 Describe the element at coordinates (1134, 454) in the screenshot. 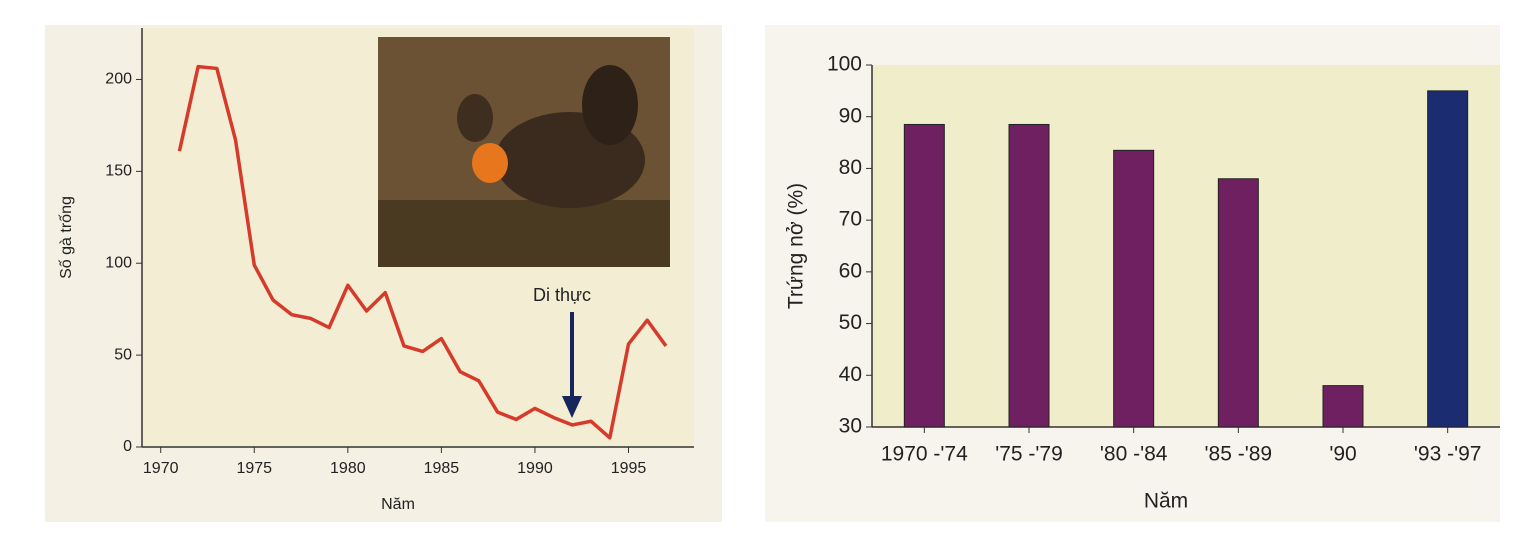

I see `x-tick-label: '80 -'84` at that location.